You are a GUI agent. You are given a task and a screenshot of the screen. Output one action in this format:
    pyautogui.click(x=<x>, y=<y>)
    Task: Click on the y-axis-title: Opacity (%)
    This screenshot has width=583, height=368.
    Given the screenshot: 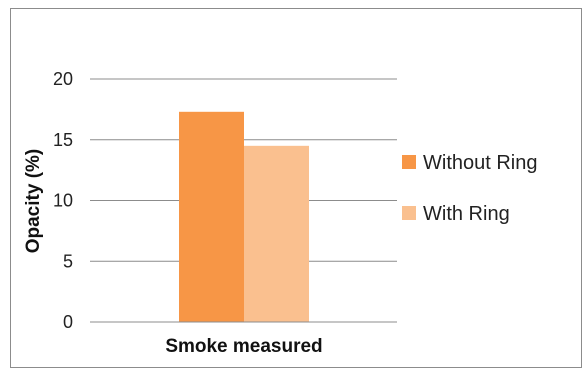 What is the action you would take?
    pyautogui.click(x=33, y=201)
    